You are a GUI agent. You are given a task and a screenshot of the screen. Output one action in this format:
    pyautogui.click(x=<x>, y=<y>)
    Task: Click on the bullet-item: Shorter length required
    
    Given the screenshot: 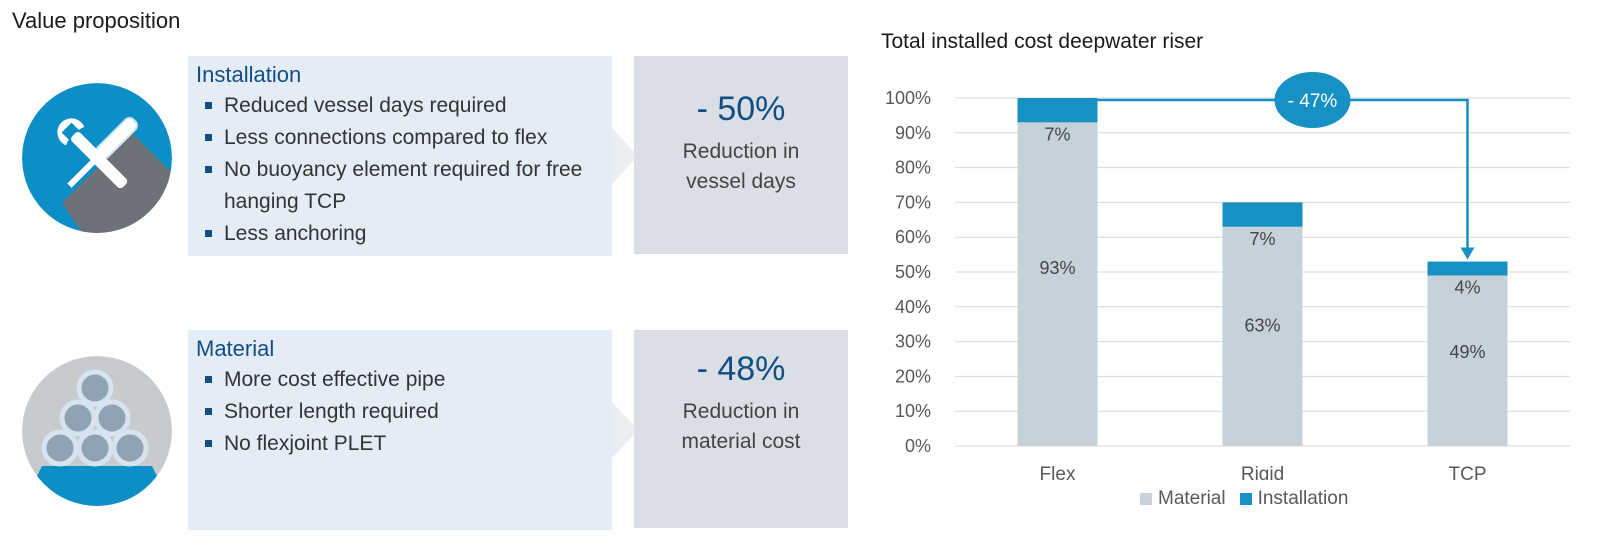 What is the action you would take?
    pyautogui.click(x=404, y=412)
    